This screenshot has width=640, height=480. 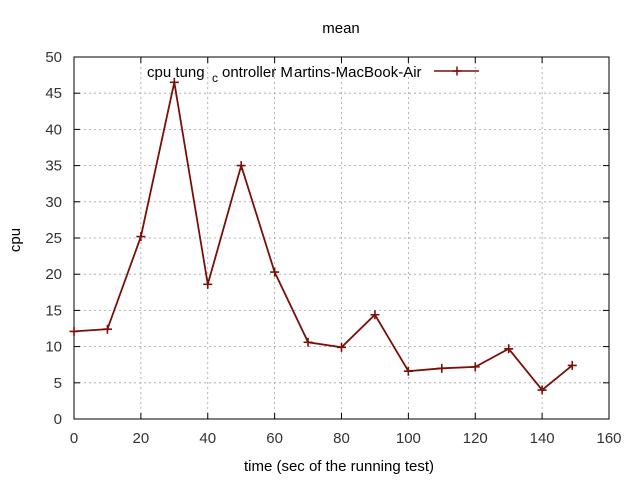 What do you see at coordinates (542, 438) in the screenshot?
I see `x-tick-label: 140` at bounding box center [542, 438].